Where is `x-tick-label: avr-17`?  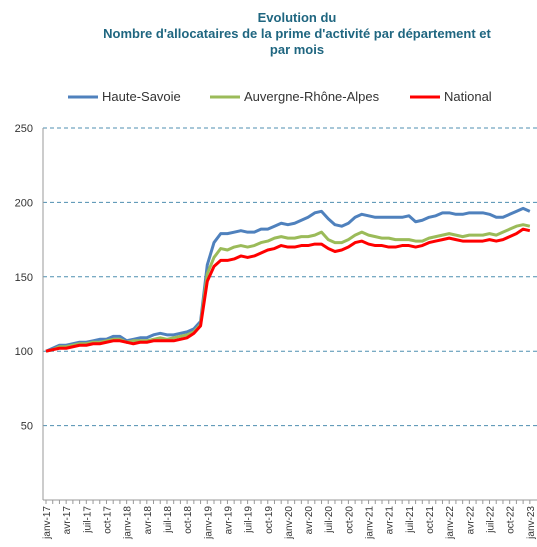
x-tick-label: avr-17 is located at coordinates (67, 520).